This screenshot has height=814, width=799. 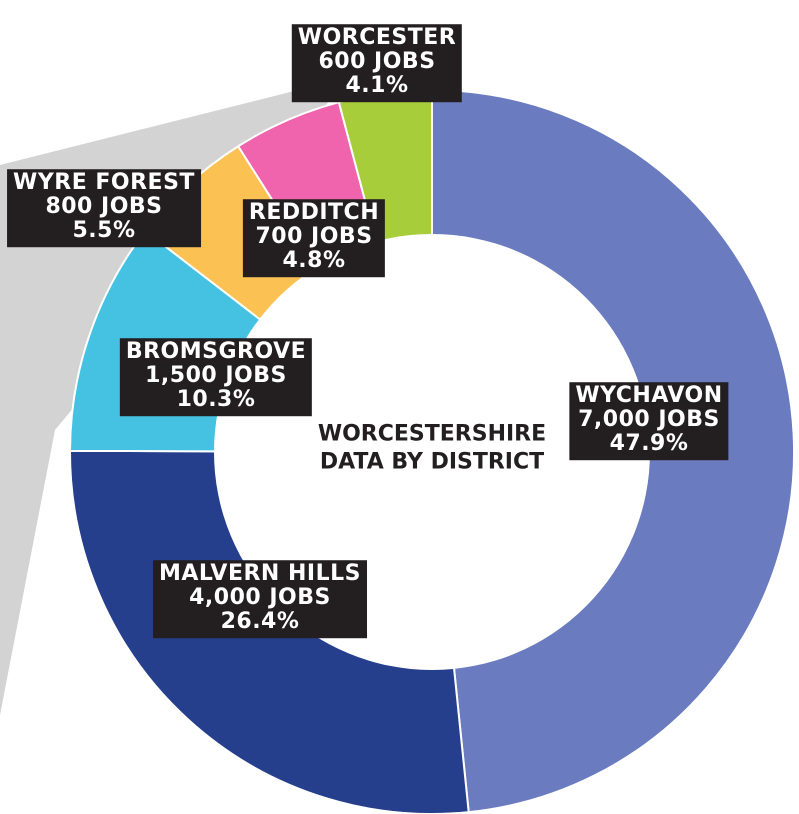 What do you see at coordinates (104, 183) in the screenshot?
I see `slice-name: Wyre Forest` at bounding box center [104, 183].